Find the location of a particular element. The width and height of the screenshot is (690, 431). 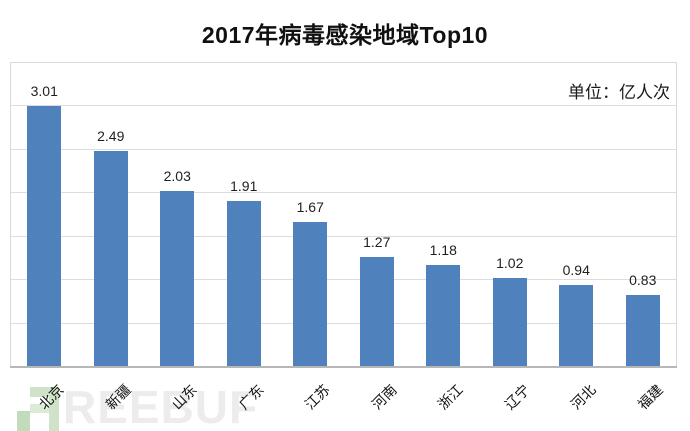

value-label: 2.03 is located at coordinates (177, 175).